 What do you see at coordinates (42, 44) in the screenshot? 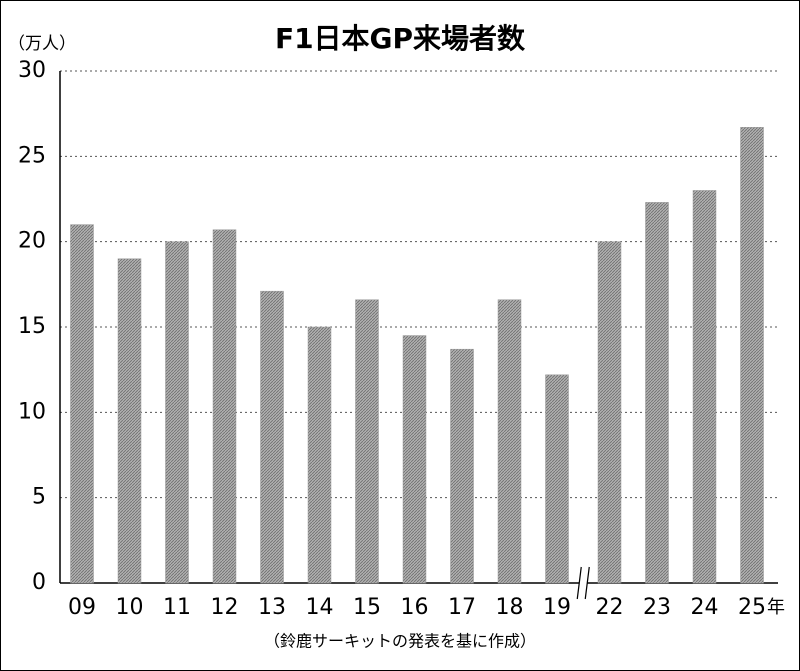
I see `y-unit: （万人）` at bounding box center [42, 44].